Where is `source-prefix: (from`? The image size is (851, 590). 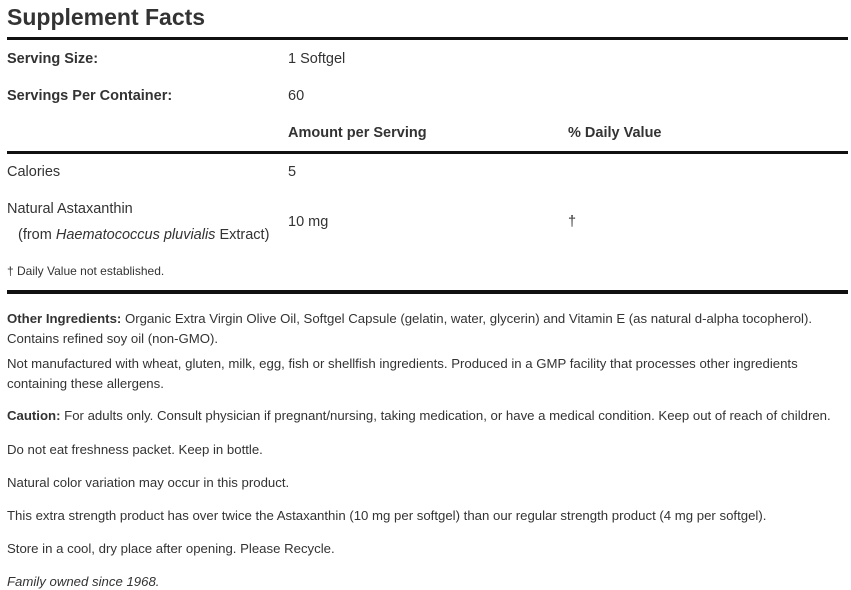 source-prefix: (from is located at coordinates (37, 235).